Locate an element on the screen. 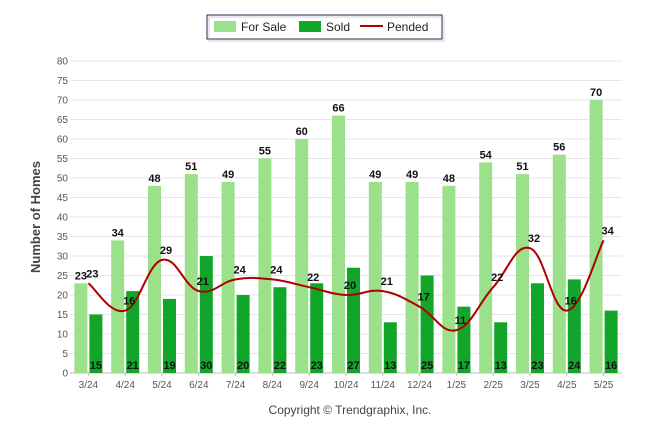 The image size is (646, 434). y-tick-label: 65 is located at coordinates (63, 120).